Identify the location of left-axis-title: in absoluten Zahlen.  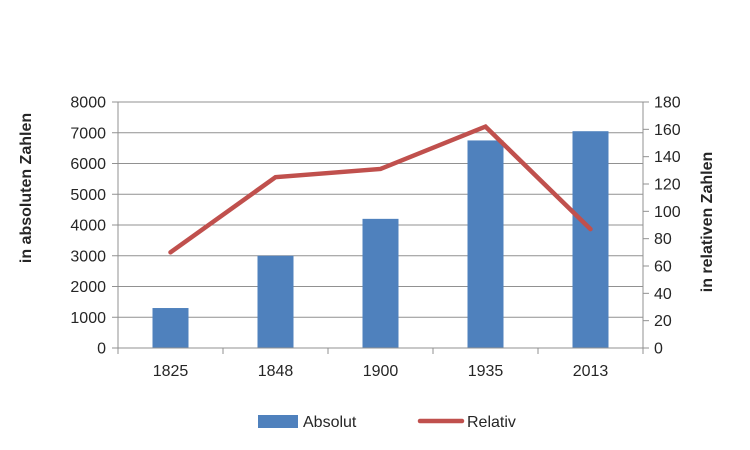
(26, 188).